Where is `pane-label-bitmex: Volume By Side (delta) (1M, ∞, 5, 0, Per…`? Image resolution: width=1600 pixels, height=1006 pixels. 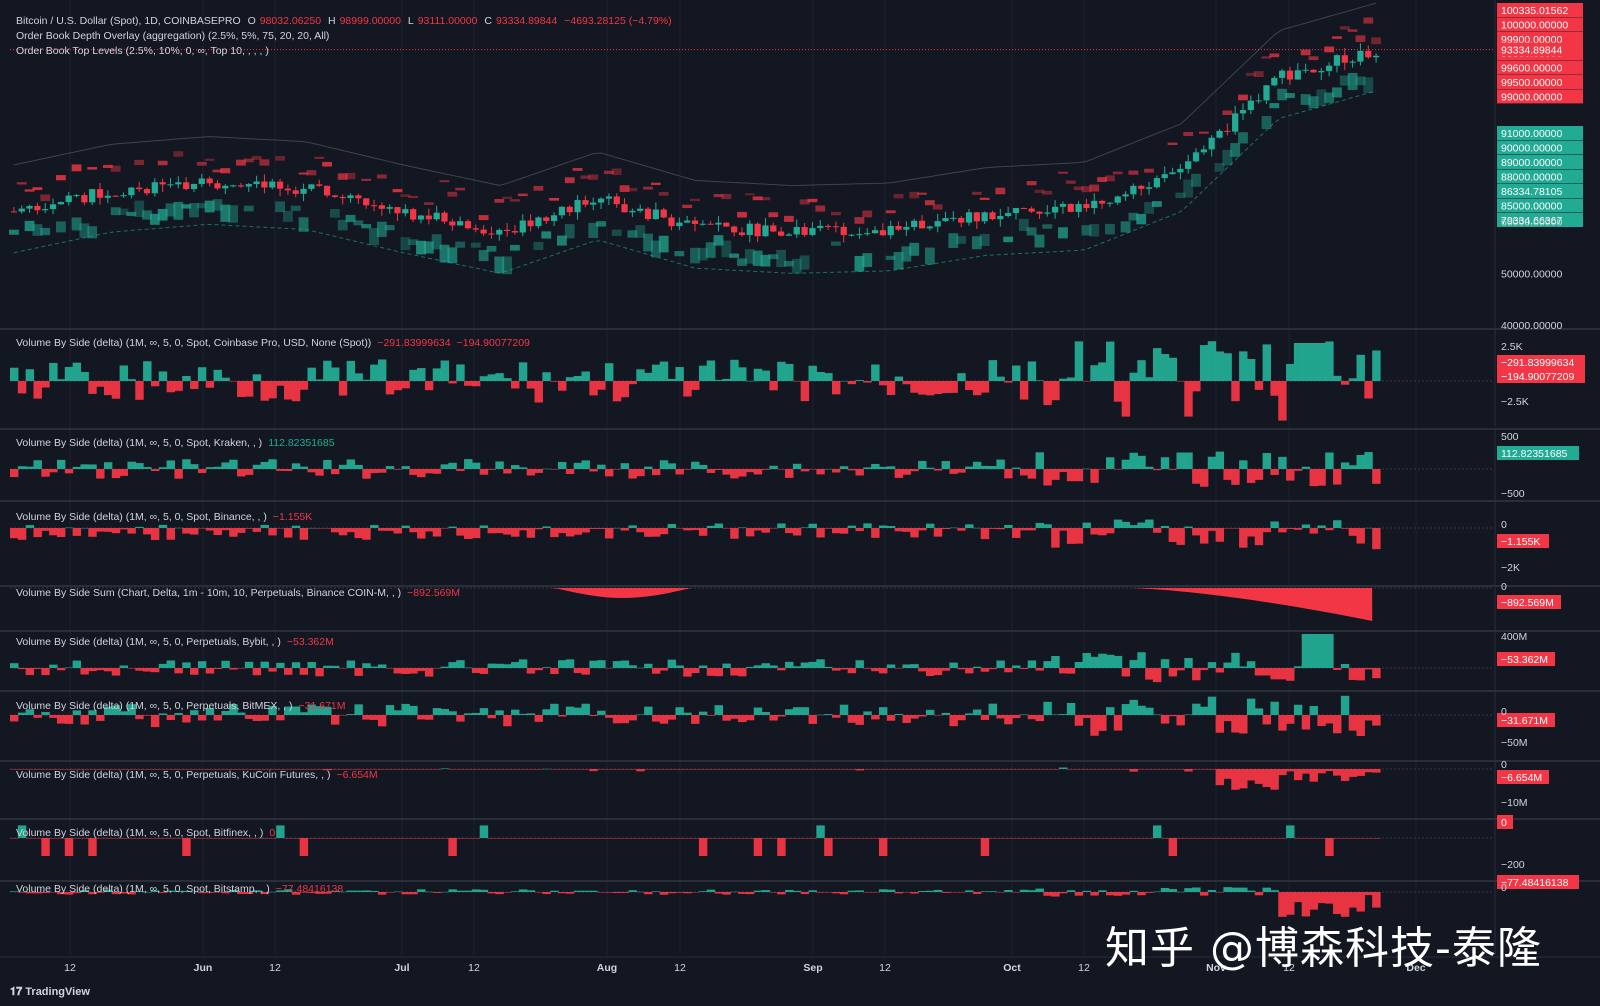 pane-label-bitmex: Volume By Side (delta) (1M, ∞, 5, 0, Per… is located at coordinates (181, 706).